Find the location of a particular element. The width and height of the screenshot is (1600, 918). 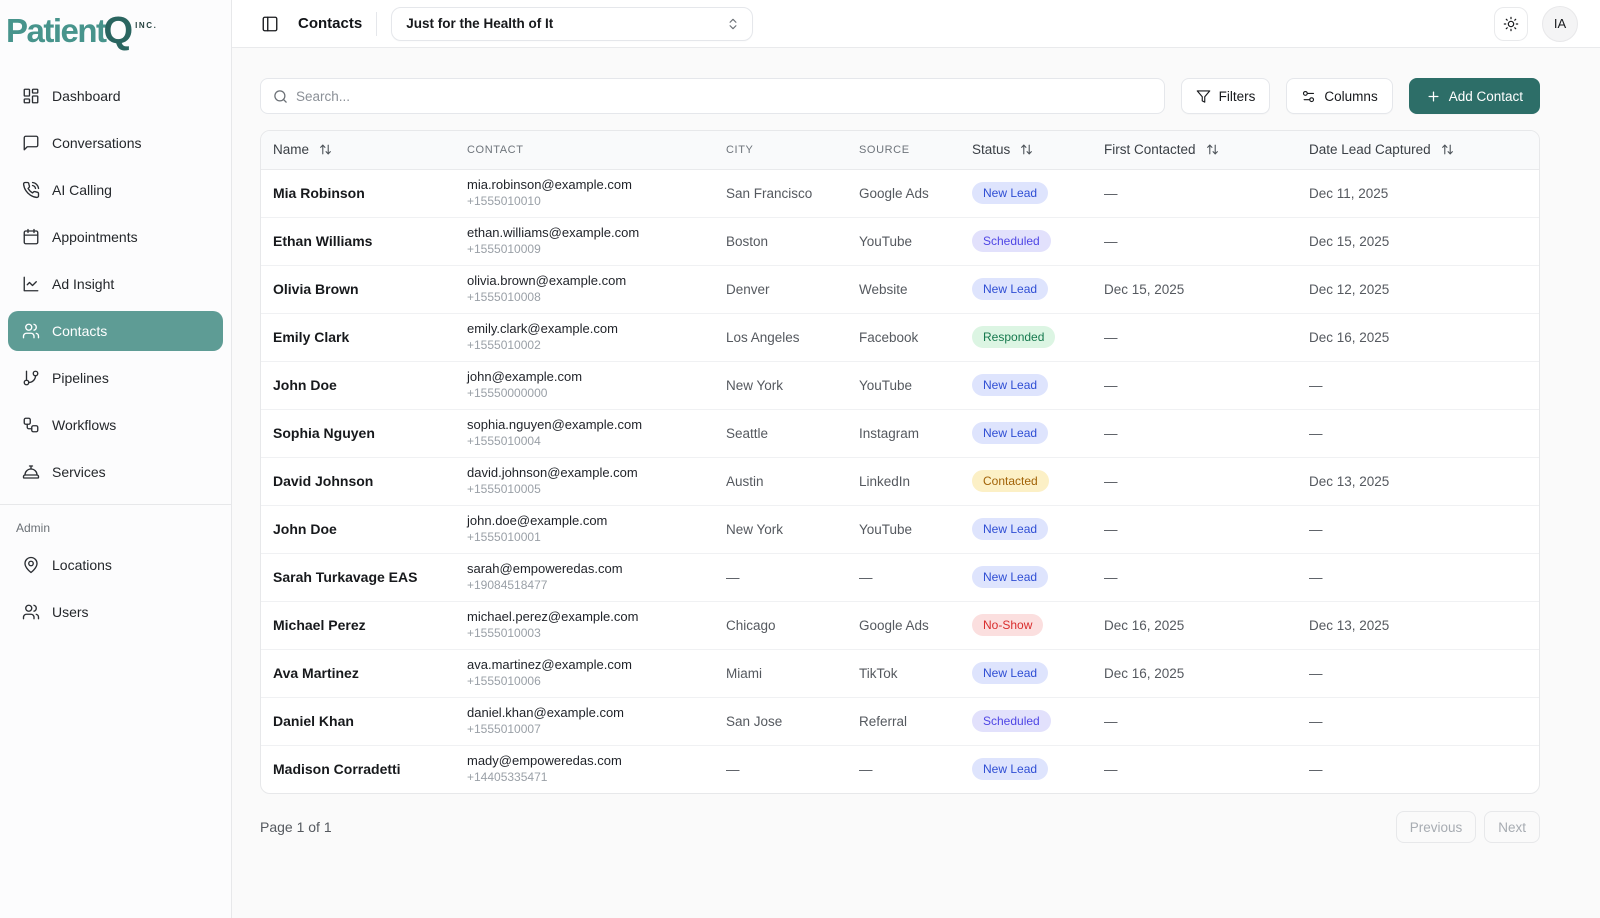

contact-email: sophia.nguyen@example.com is located at coordinates (555, 424).